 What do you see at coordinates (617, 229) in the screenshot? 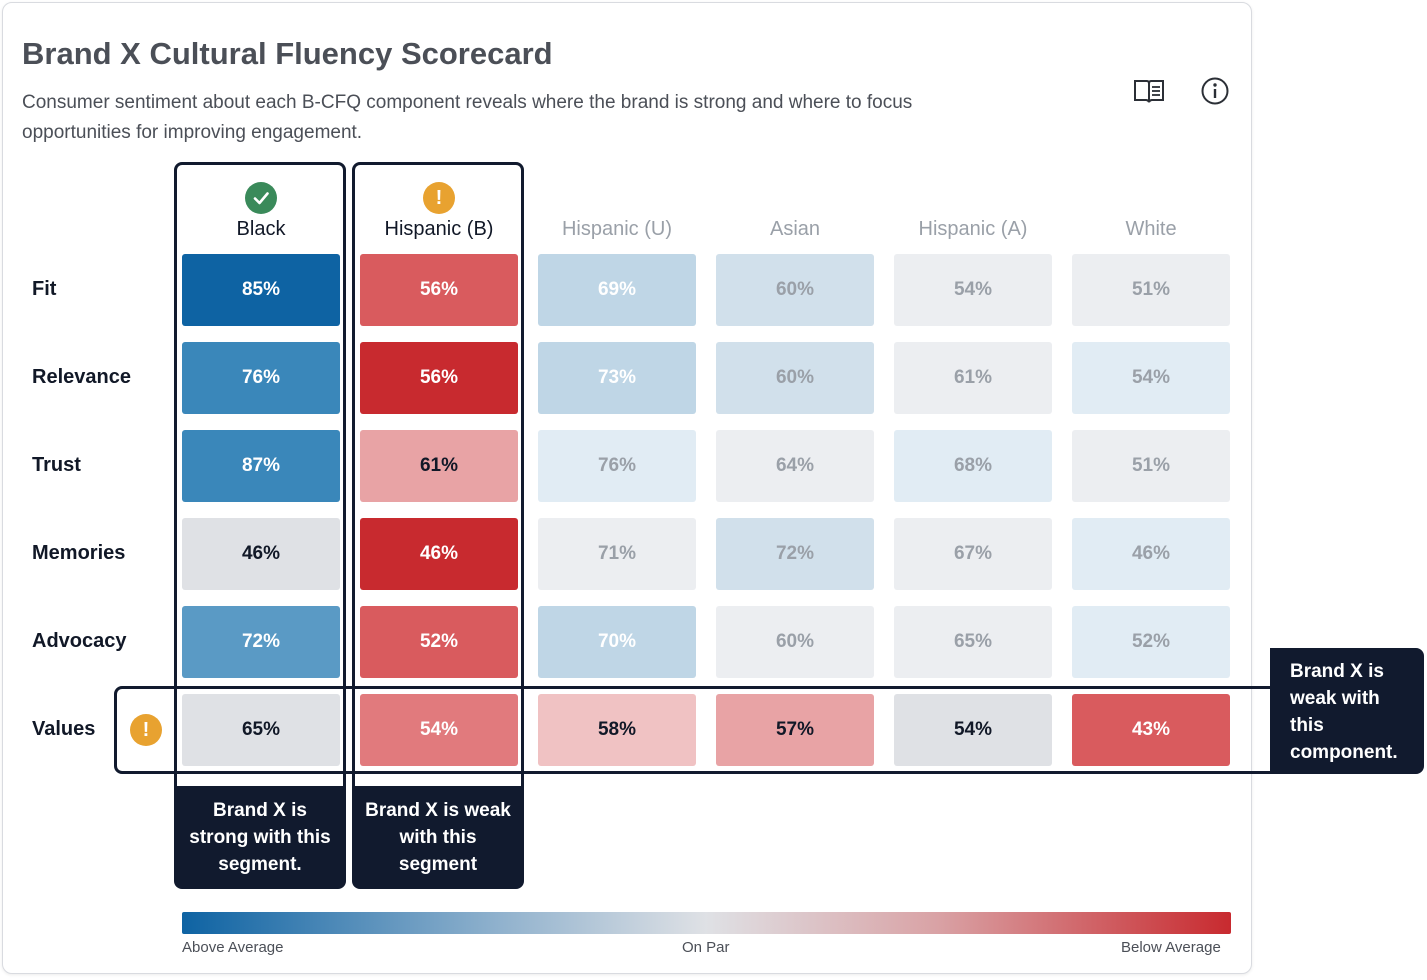
I see `column-header: Hispanic (U)` at bounding box center [617, 229].